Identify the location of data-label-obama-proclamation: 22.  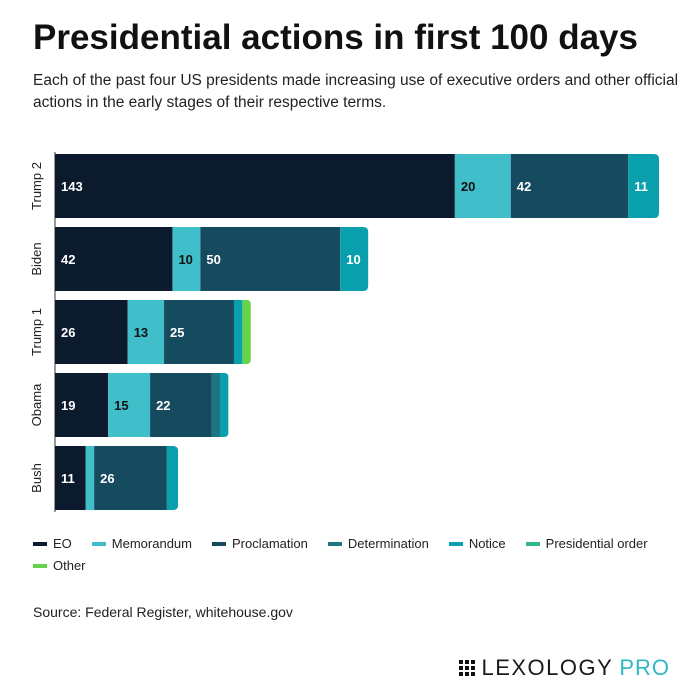
(163, 405).